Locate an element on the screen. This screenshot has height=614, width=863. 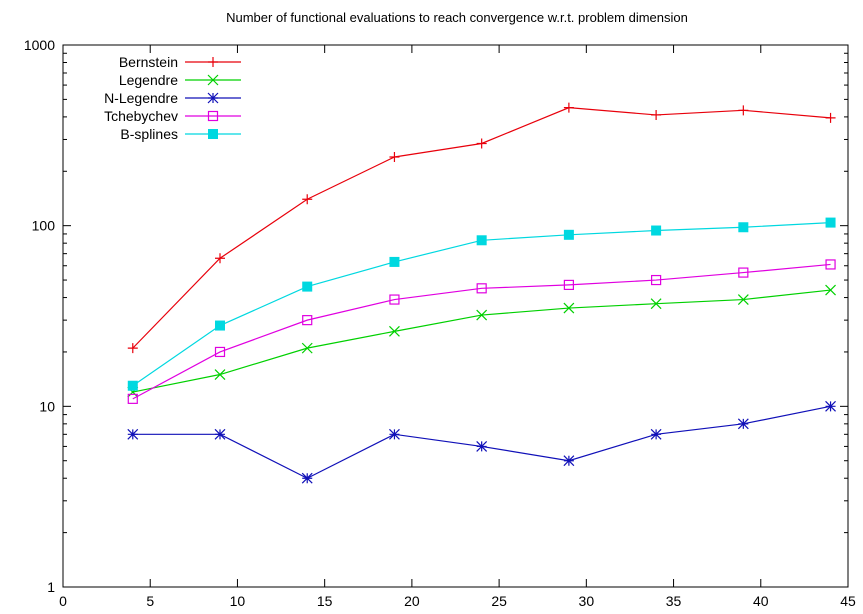
legend-label-b-splines: B-splines is located at coordinates (149, 134).